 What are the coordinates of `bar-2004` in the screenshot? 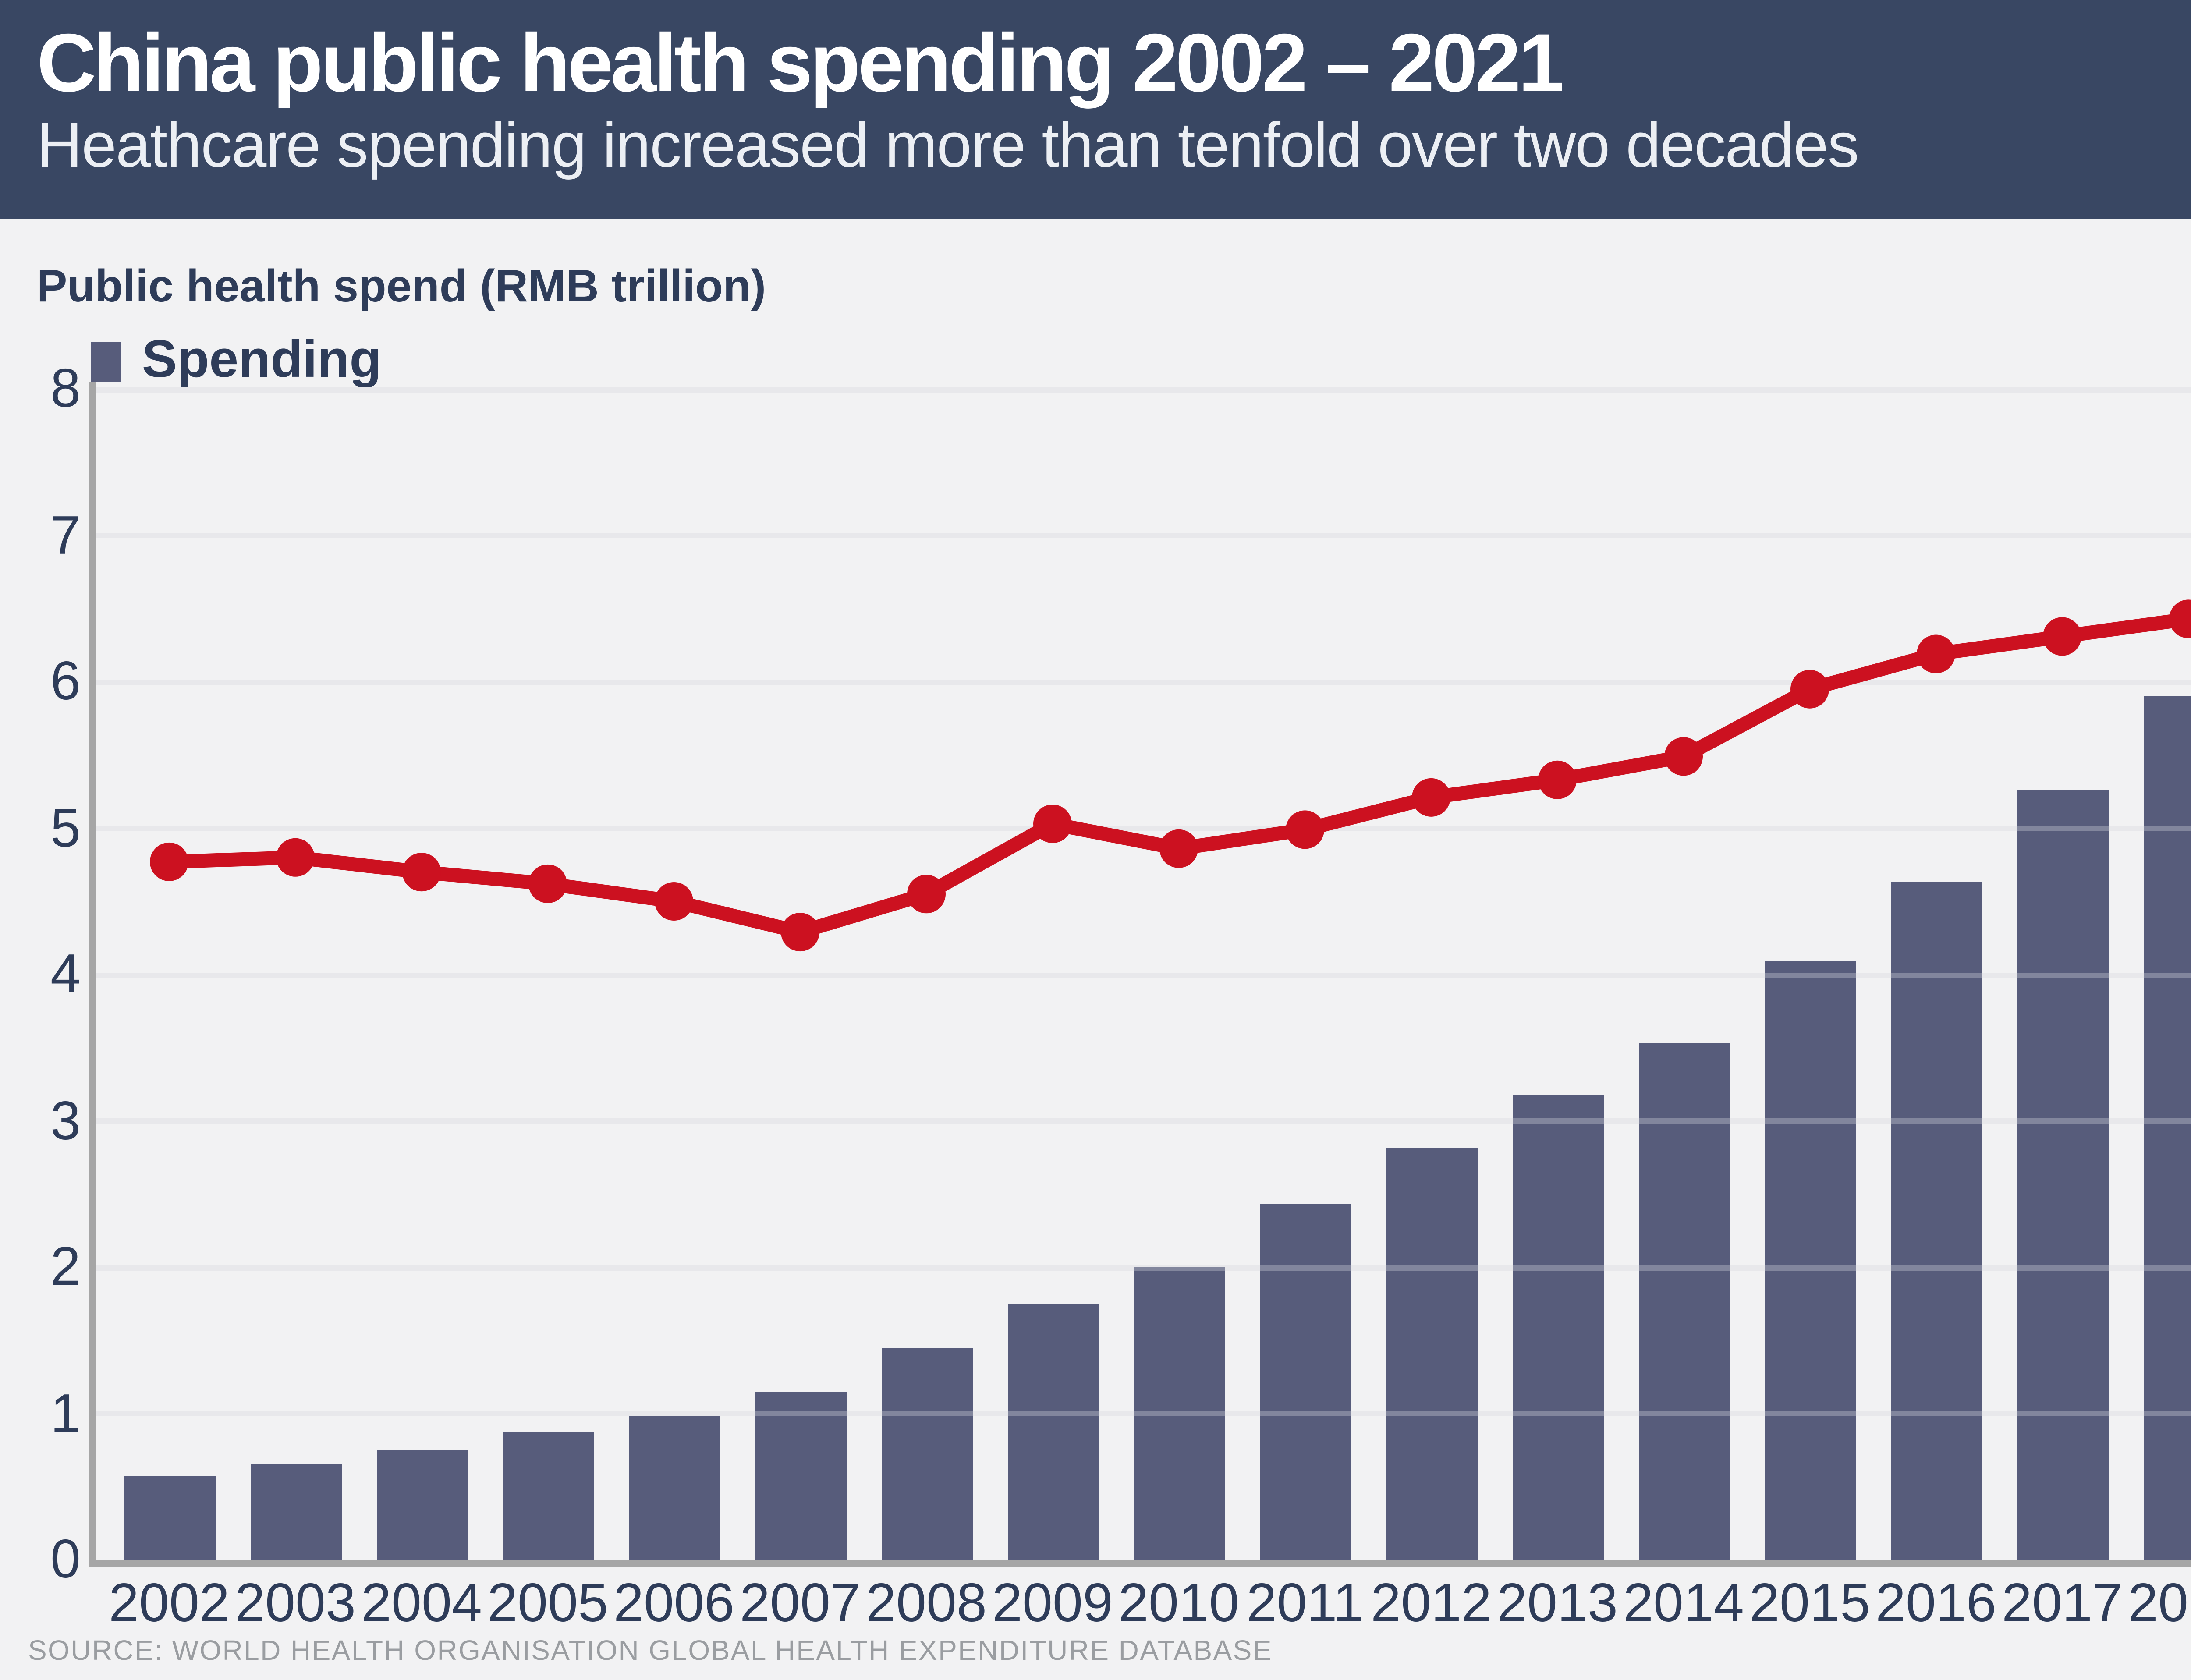 It's located at (421, 1504).